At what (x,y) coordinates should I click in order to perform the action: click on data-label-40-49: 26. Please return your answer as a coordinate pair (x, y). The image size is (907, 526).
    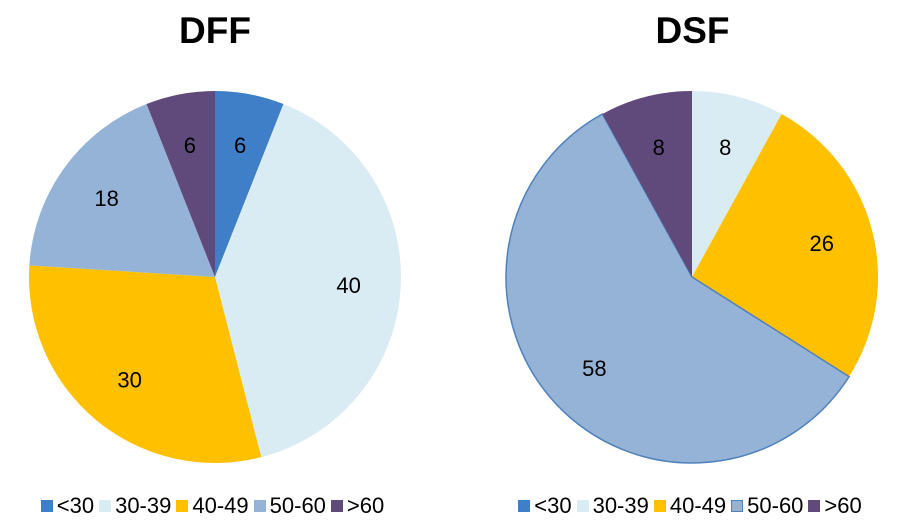
    Looking at the image, I should click on (821, 243).